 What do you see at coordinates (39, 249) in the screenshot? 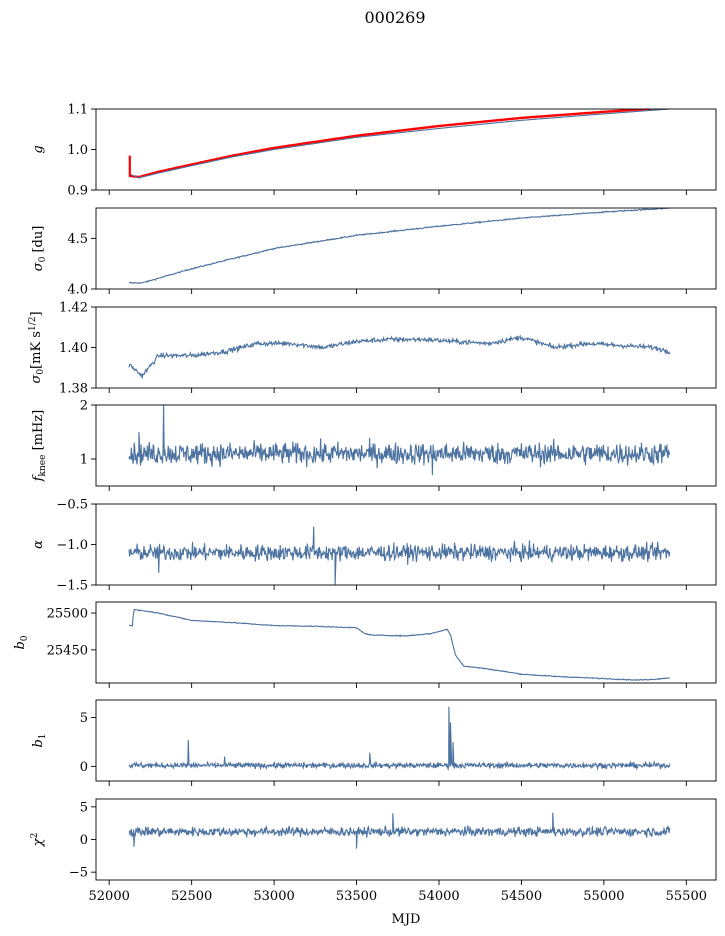
I see `y-axis-label-sigma0-du: σ0 [du]` at bounding box center [39, 249].